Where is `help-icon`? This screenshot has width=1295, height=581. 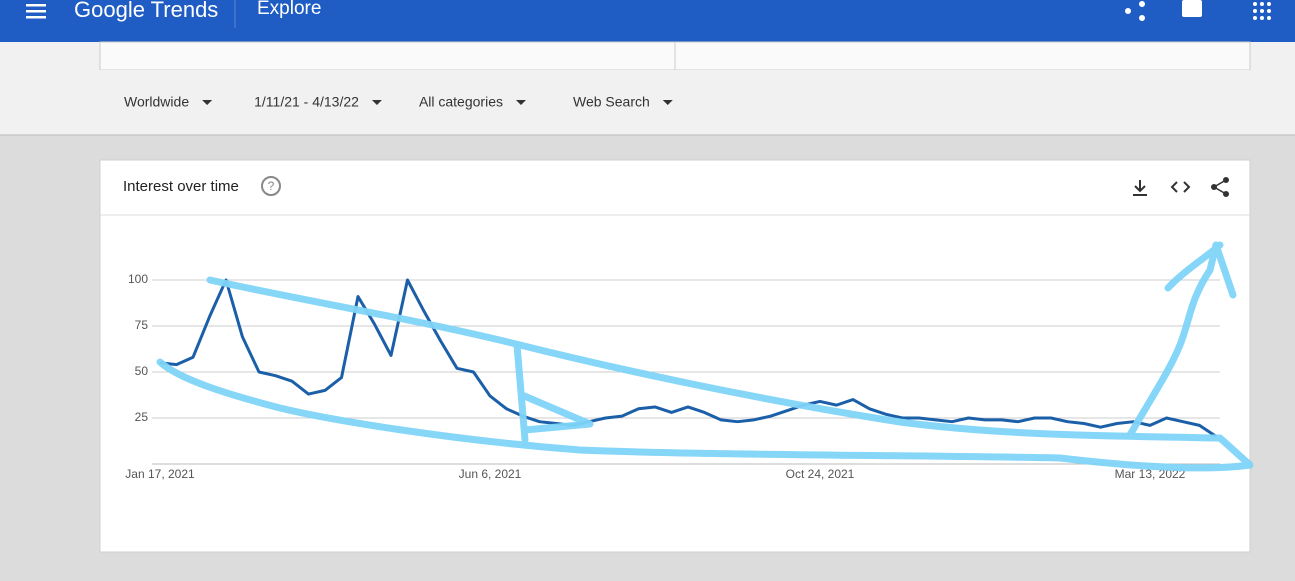 help-icon is located at coordinates (271, 186).